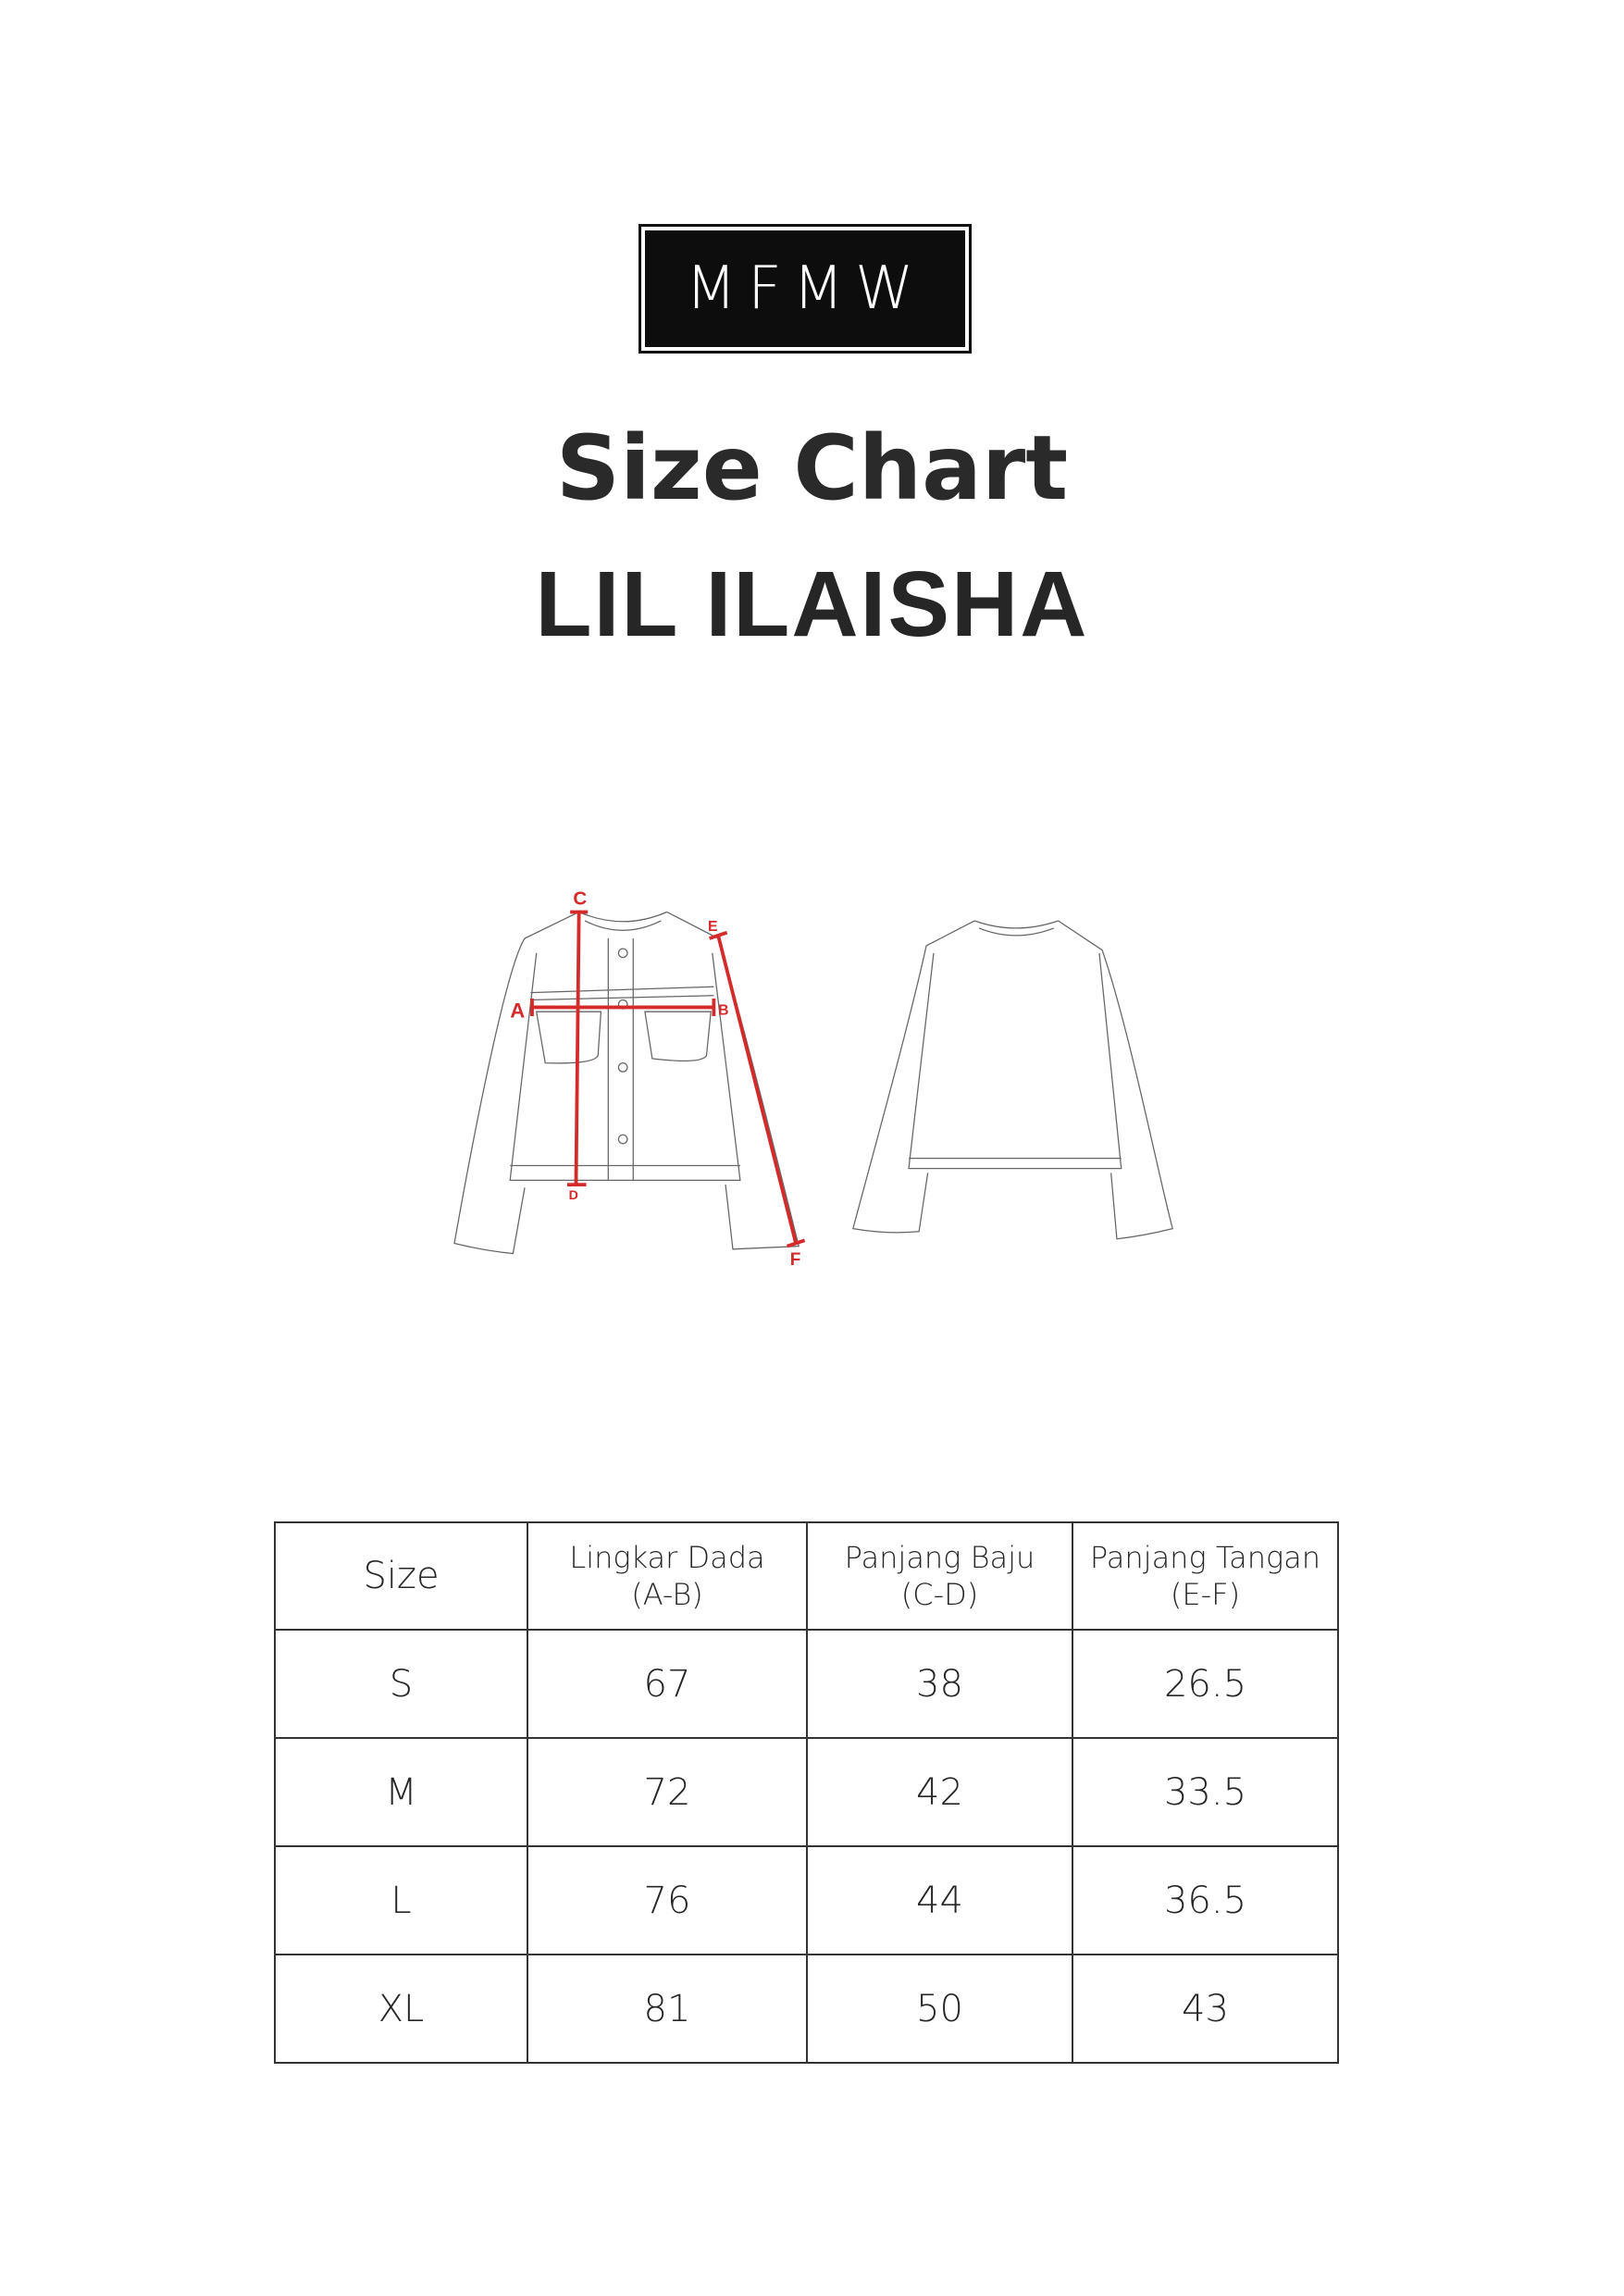 The height and width of the screenshot is (2296, 1624). What do you see at coordinates (713, 927) in the screenshot?
I see `label-e: E` at bounding box center [713, 927].